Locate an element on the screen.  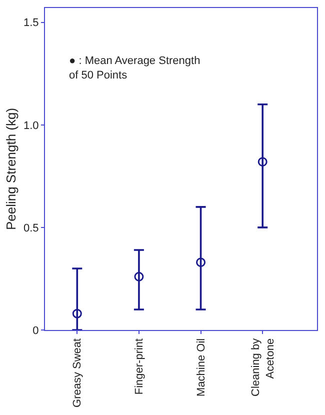
y-tick-label: 1.0 is located at coordinates (31, 126).